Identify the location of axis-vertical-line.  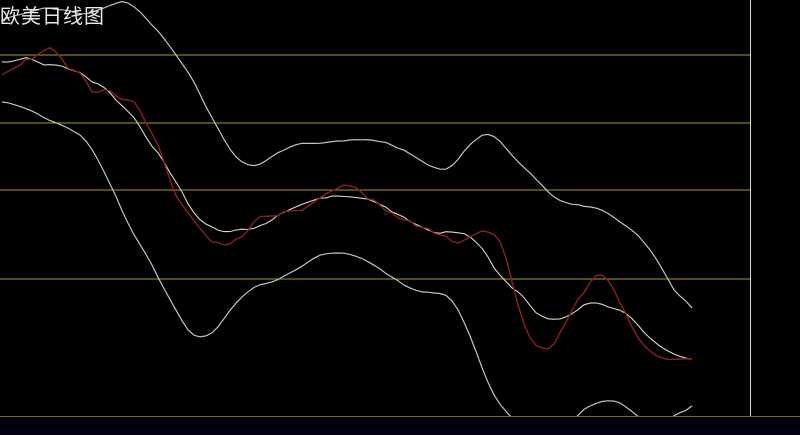
(750, 217).